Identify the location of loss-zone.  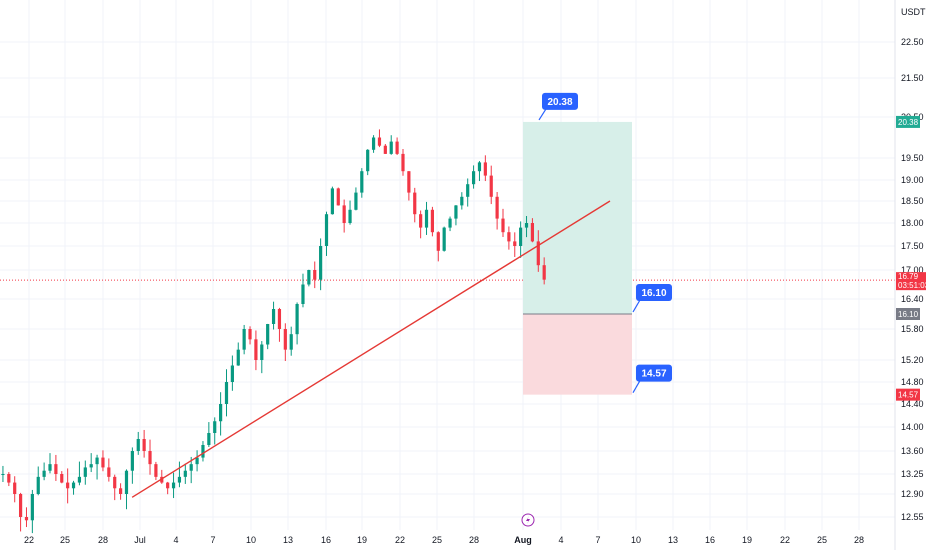
(577, 354).